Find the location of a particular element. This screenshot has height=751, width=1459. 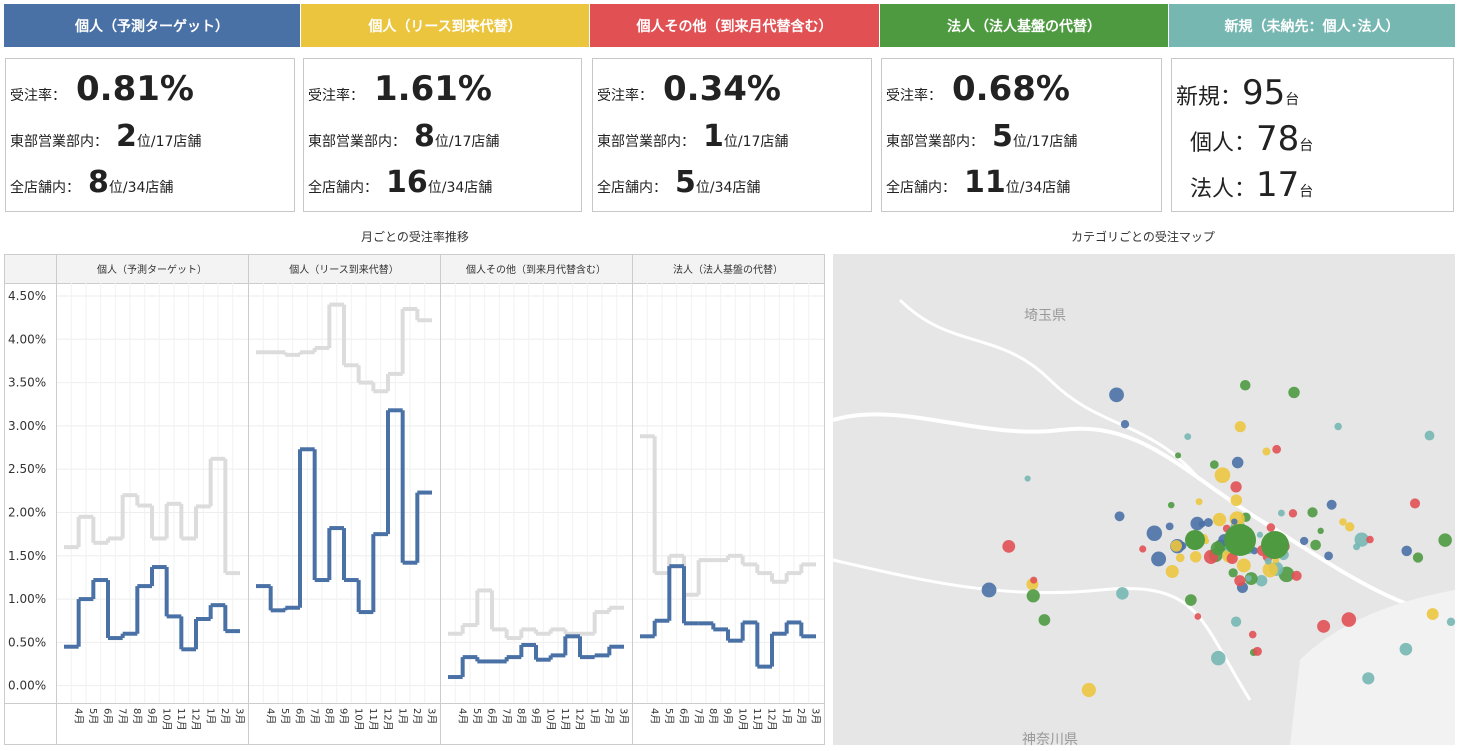

kpi-card: 受注率： 1.61% 東部営業部内： 8位/17店舗 全店舗内： 16位/34店舗 is located at coordinates (442, 135).